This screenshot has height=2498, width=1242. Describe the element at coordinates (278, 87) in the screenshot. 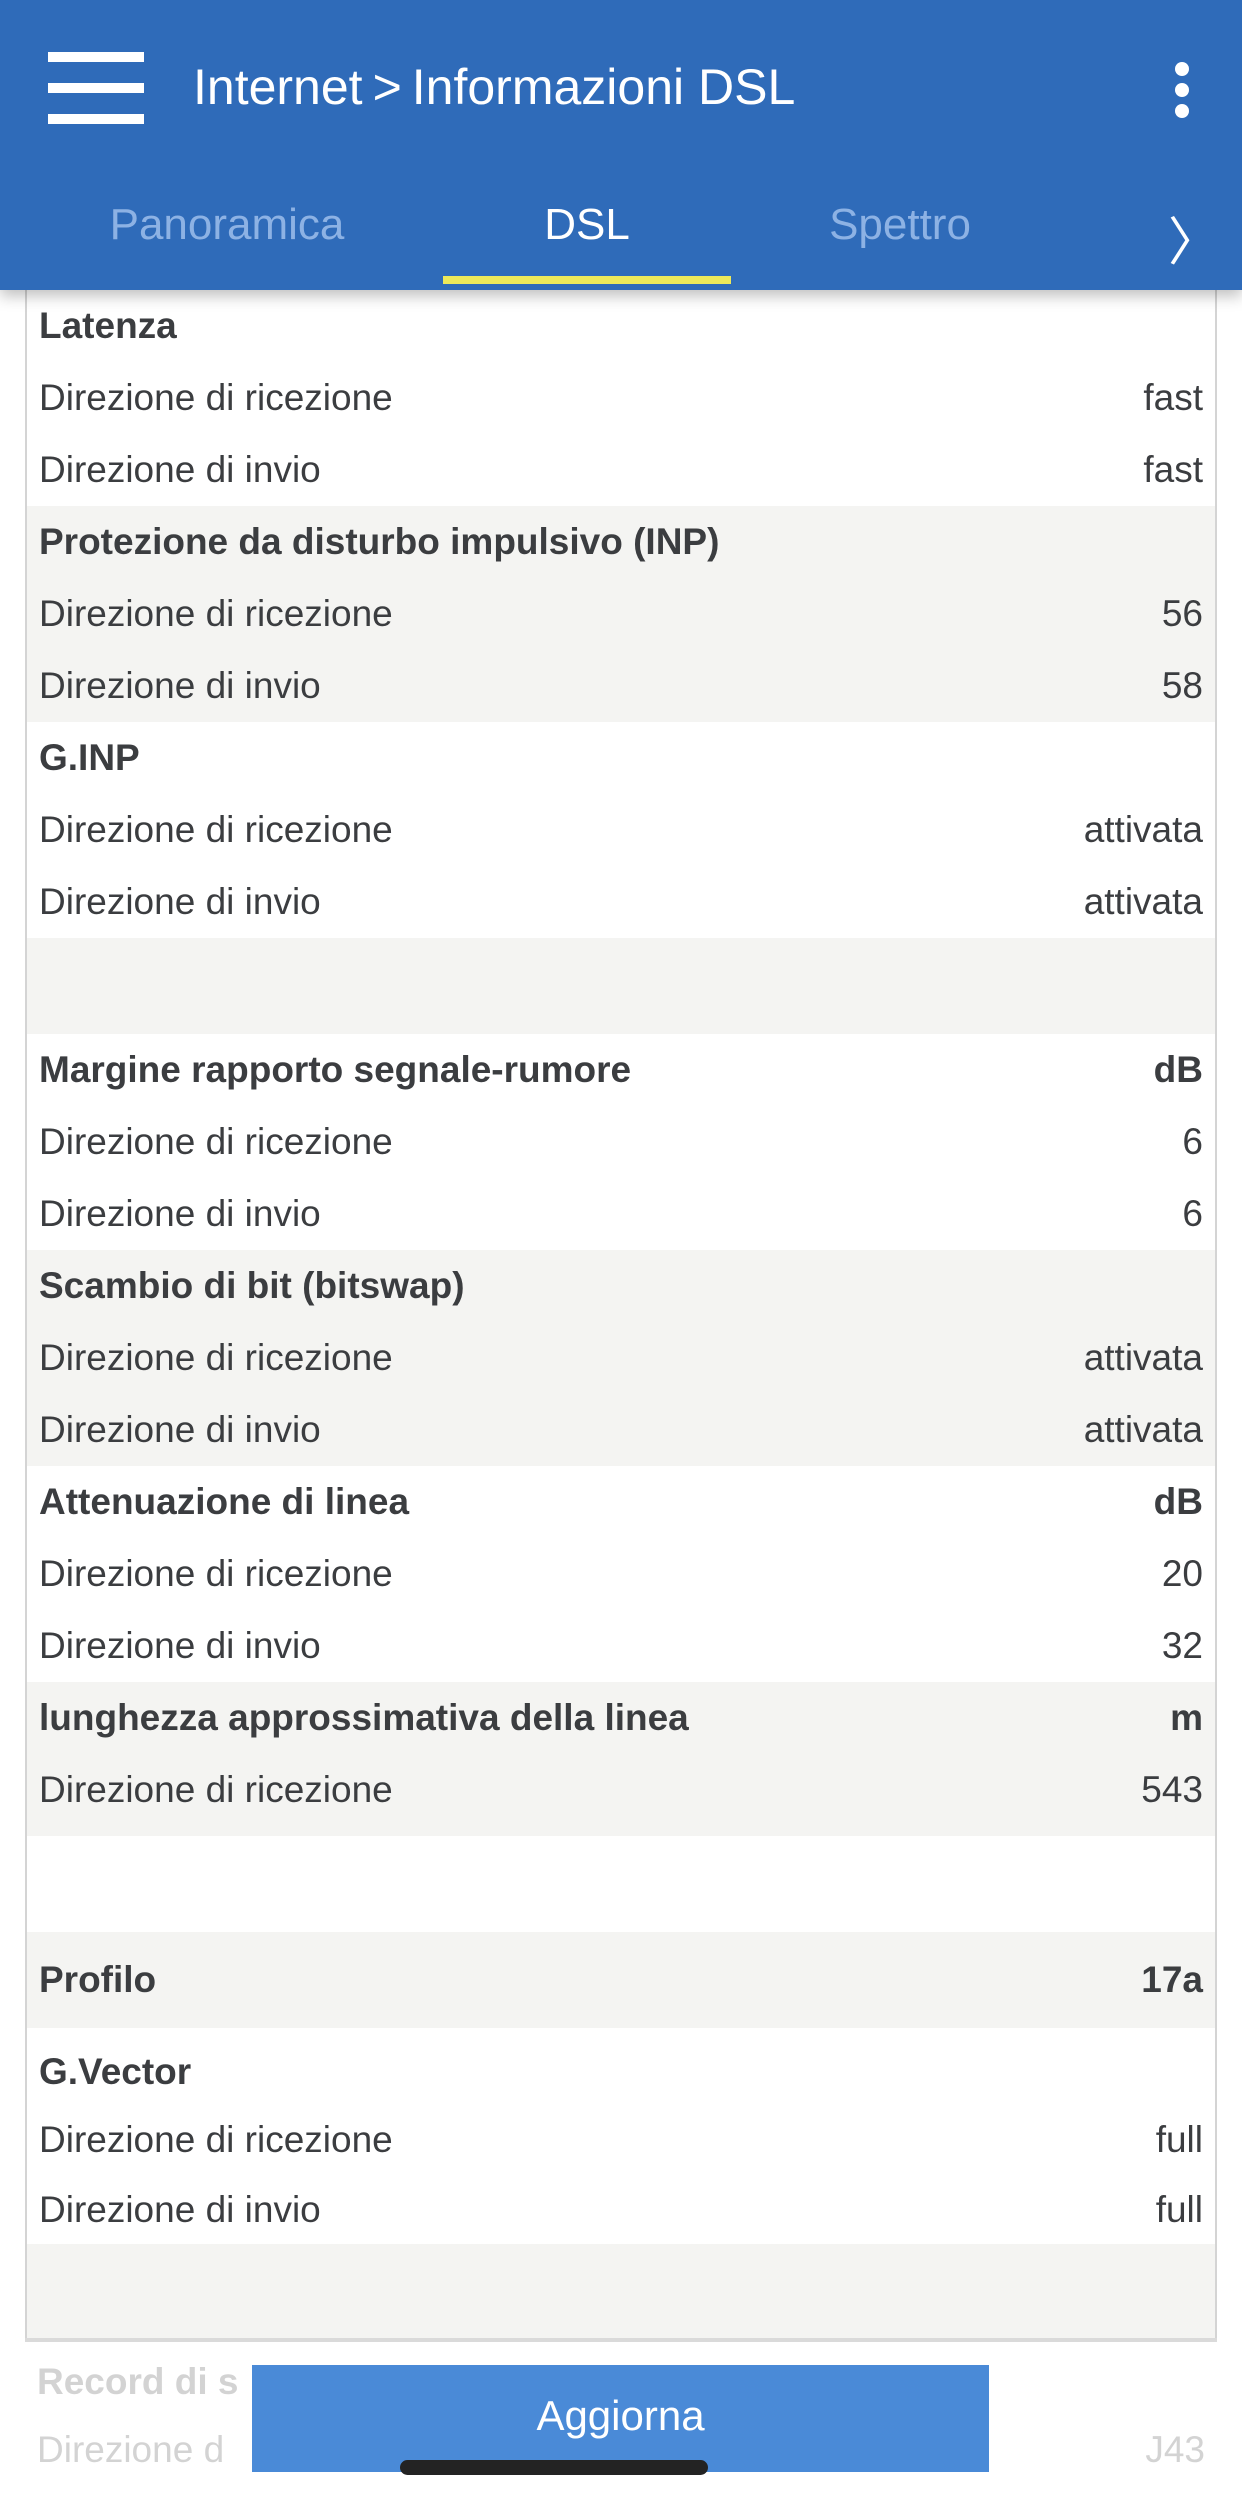

I see `breadcrumb-parent: Internet` at that location.